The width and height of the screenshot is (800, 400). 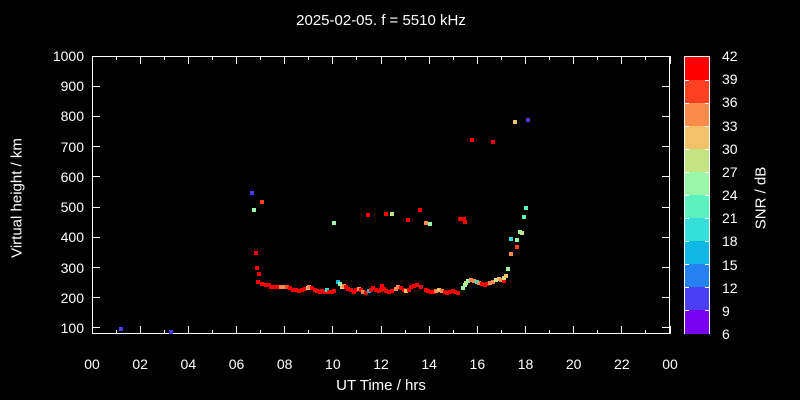 What do you see at coordinates (730, 218) in the screenshot?
I see `colorbar-tick-label: 21` at bounding box center [730, 218].